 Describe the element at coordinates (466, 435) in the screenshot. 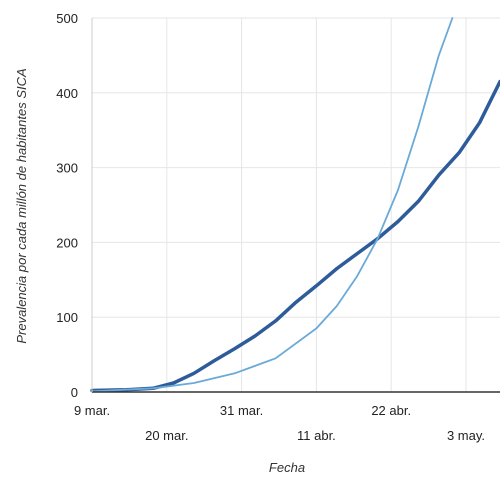

I see `x-tick-label: 3 may.` at that location.